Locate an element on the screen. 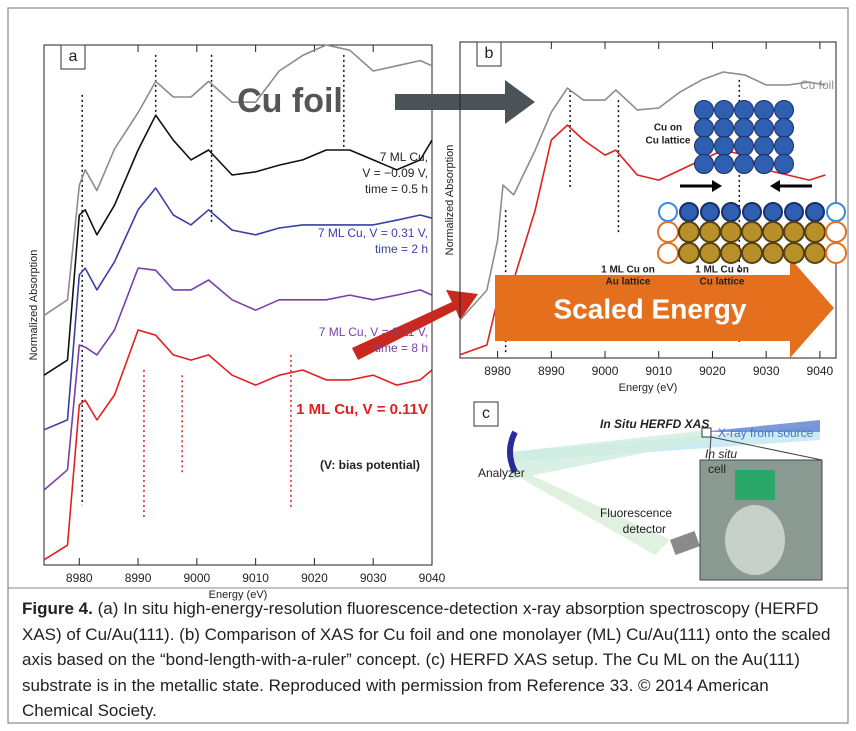 Image resolution: width=856 pixels, height=731 pixels. cell-label: cell is located at coordinates (717, 469).